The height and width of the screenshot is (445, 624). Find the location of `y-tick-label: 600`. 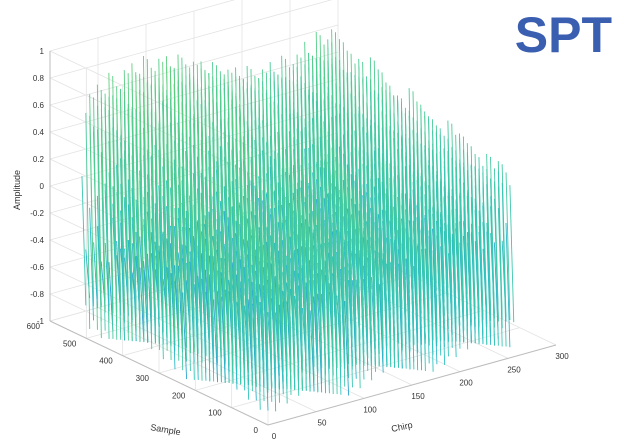

y-tick-label: 600 is located at coordinates (34, 326).